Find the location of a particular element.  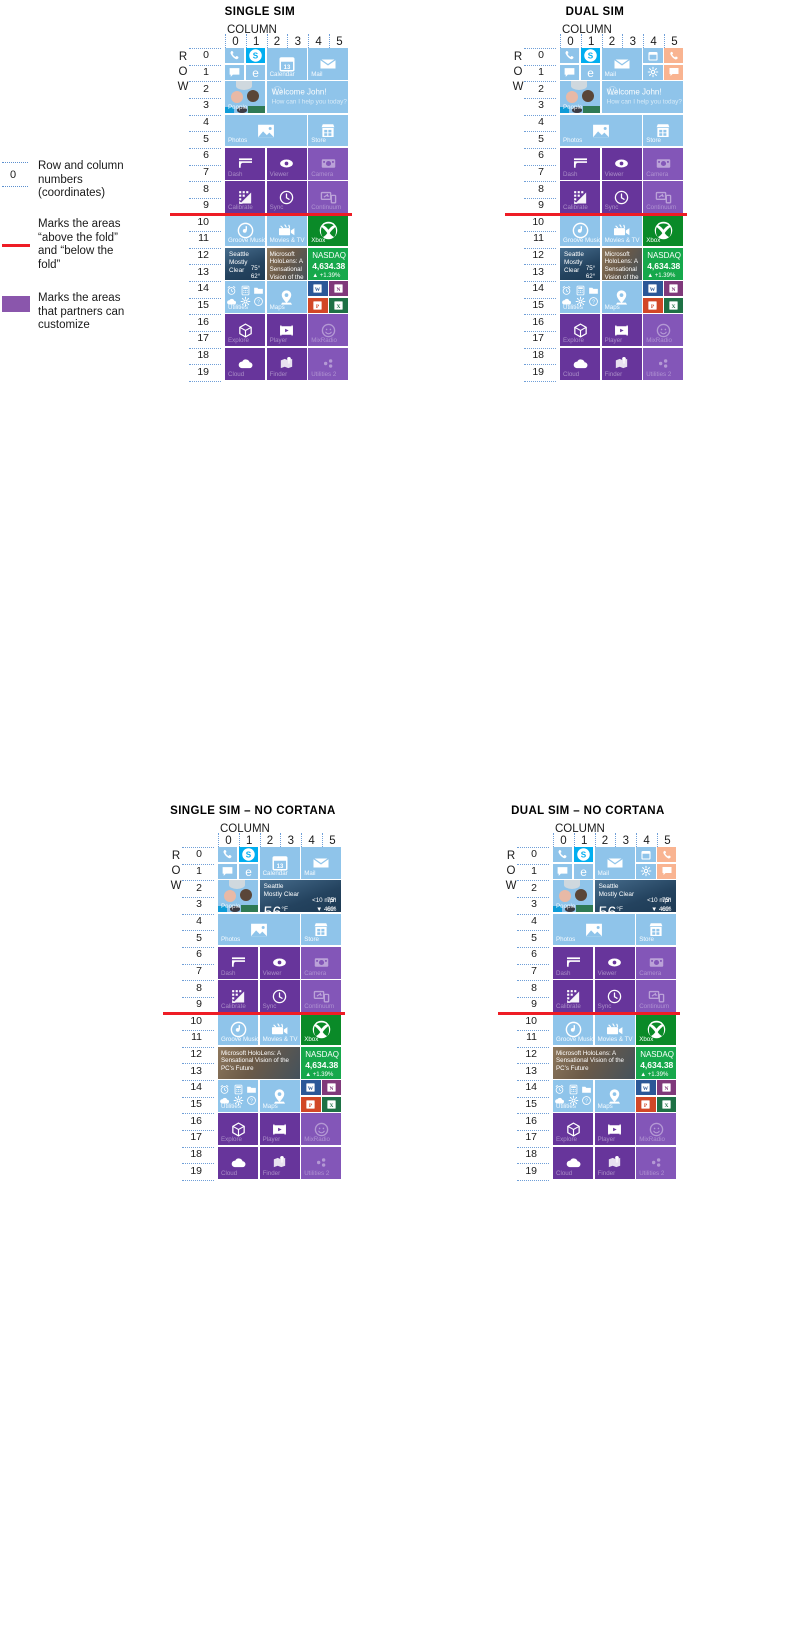

tile-settings is located at coordinates (653, 72).